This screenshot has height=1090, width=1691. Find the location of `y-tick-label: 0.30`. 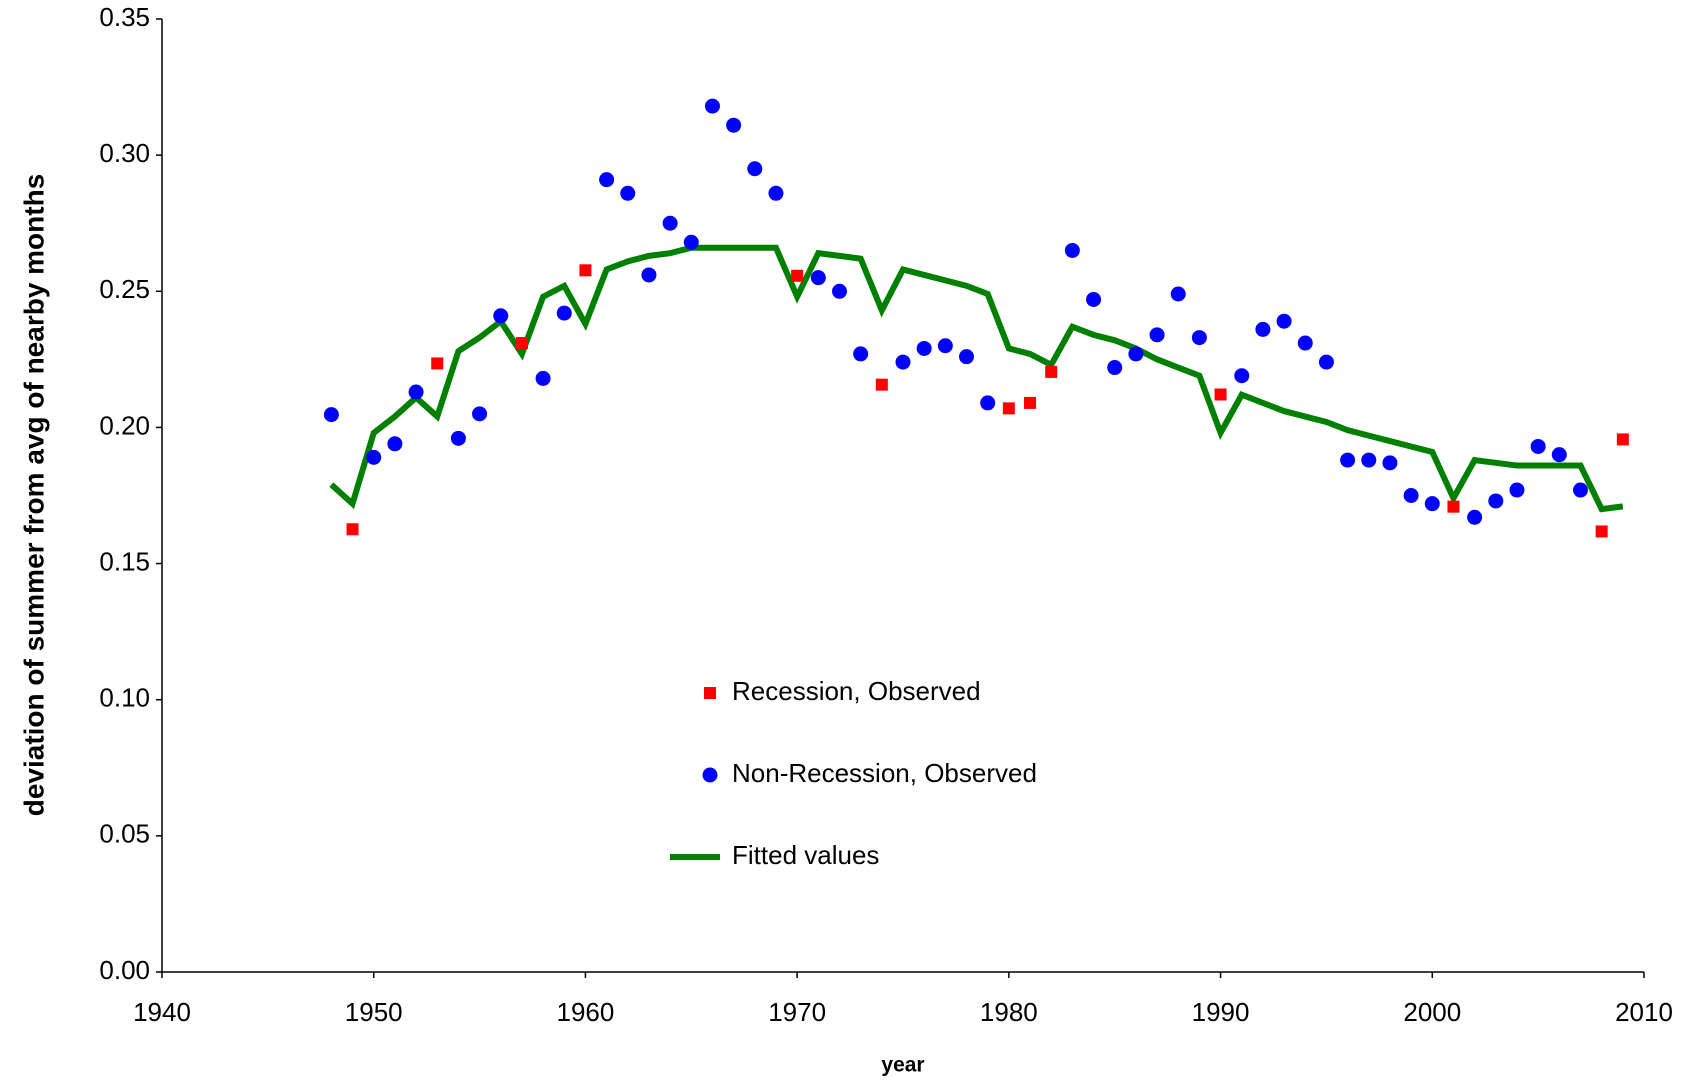

y-tick-label: 0.30 is located at coordinates (124, 153).